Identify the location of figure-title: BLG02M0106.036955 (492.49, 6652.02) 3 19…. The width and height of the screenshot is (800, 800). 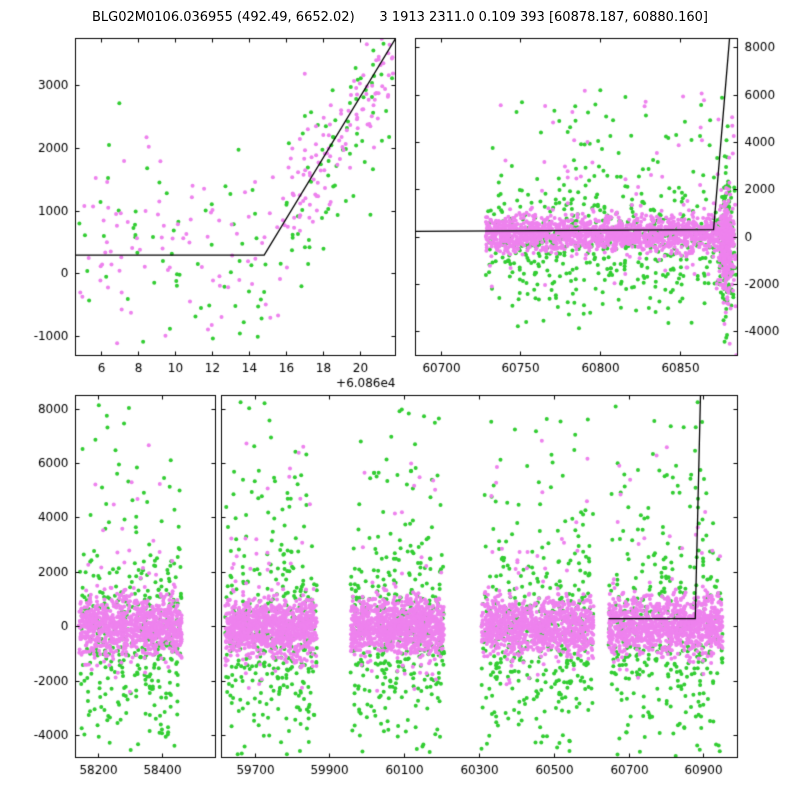
(400, 17).